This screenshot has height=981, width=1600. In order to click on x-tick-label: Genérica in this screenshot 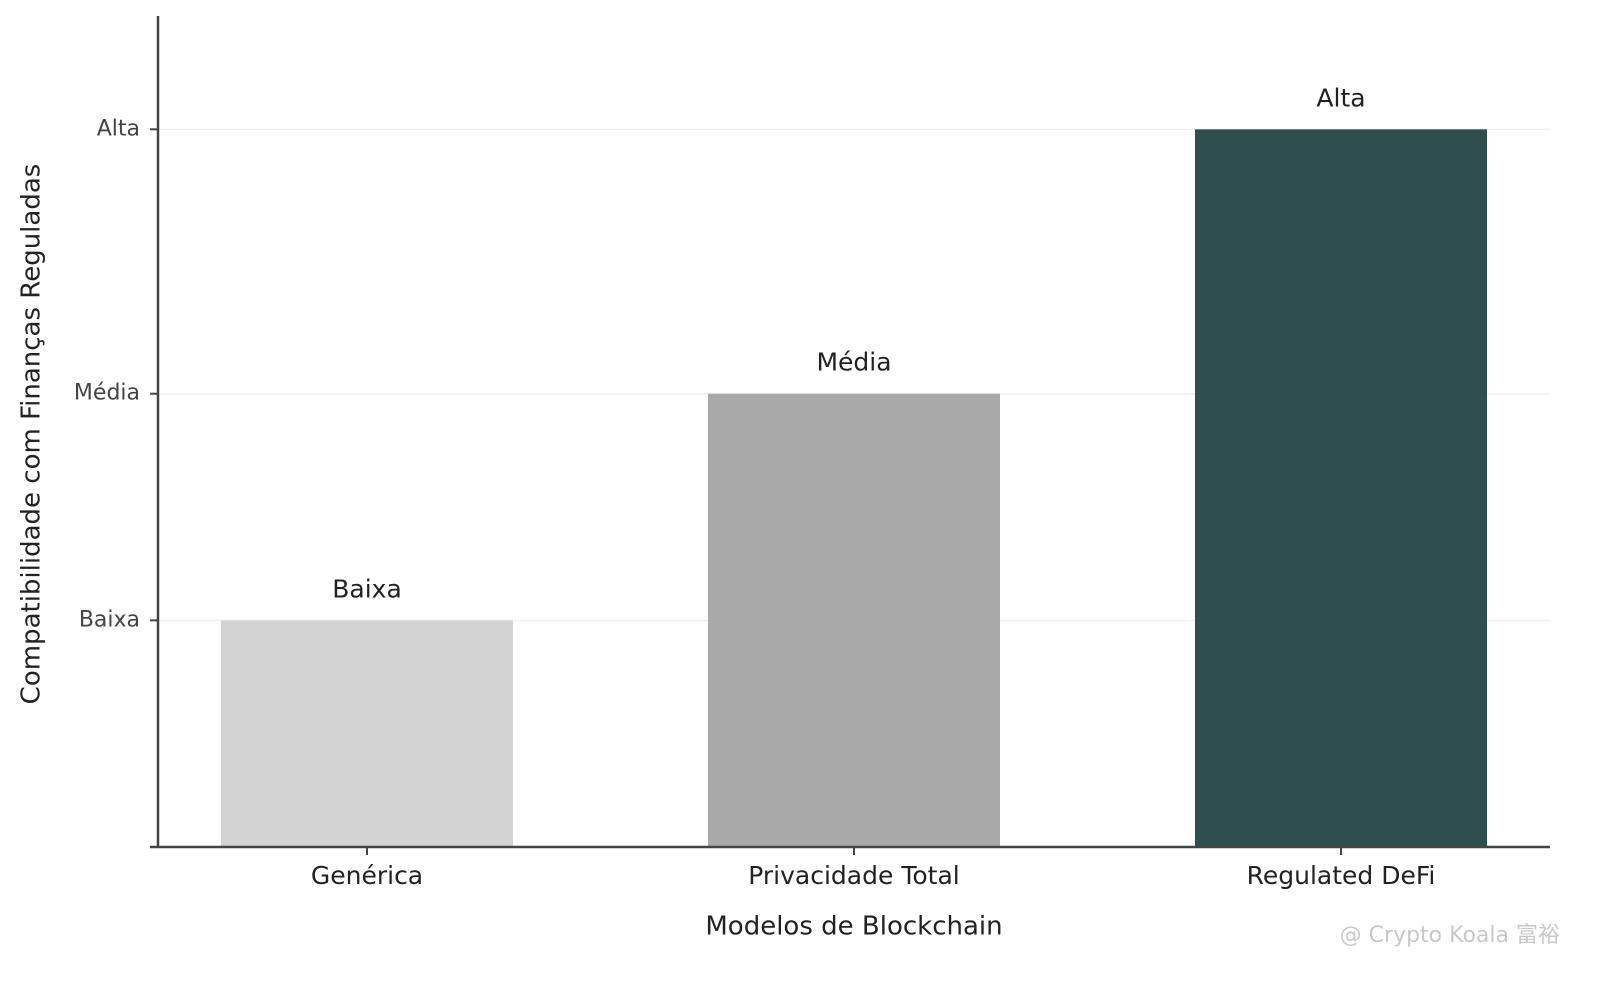, I will do `click(367, 875)`.